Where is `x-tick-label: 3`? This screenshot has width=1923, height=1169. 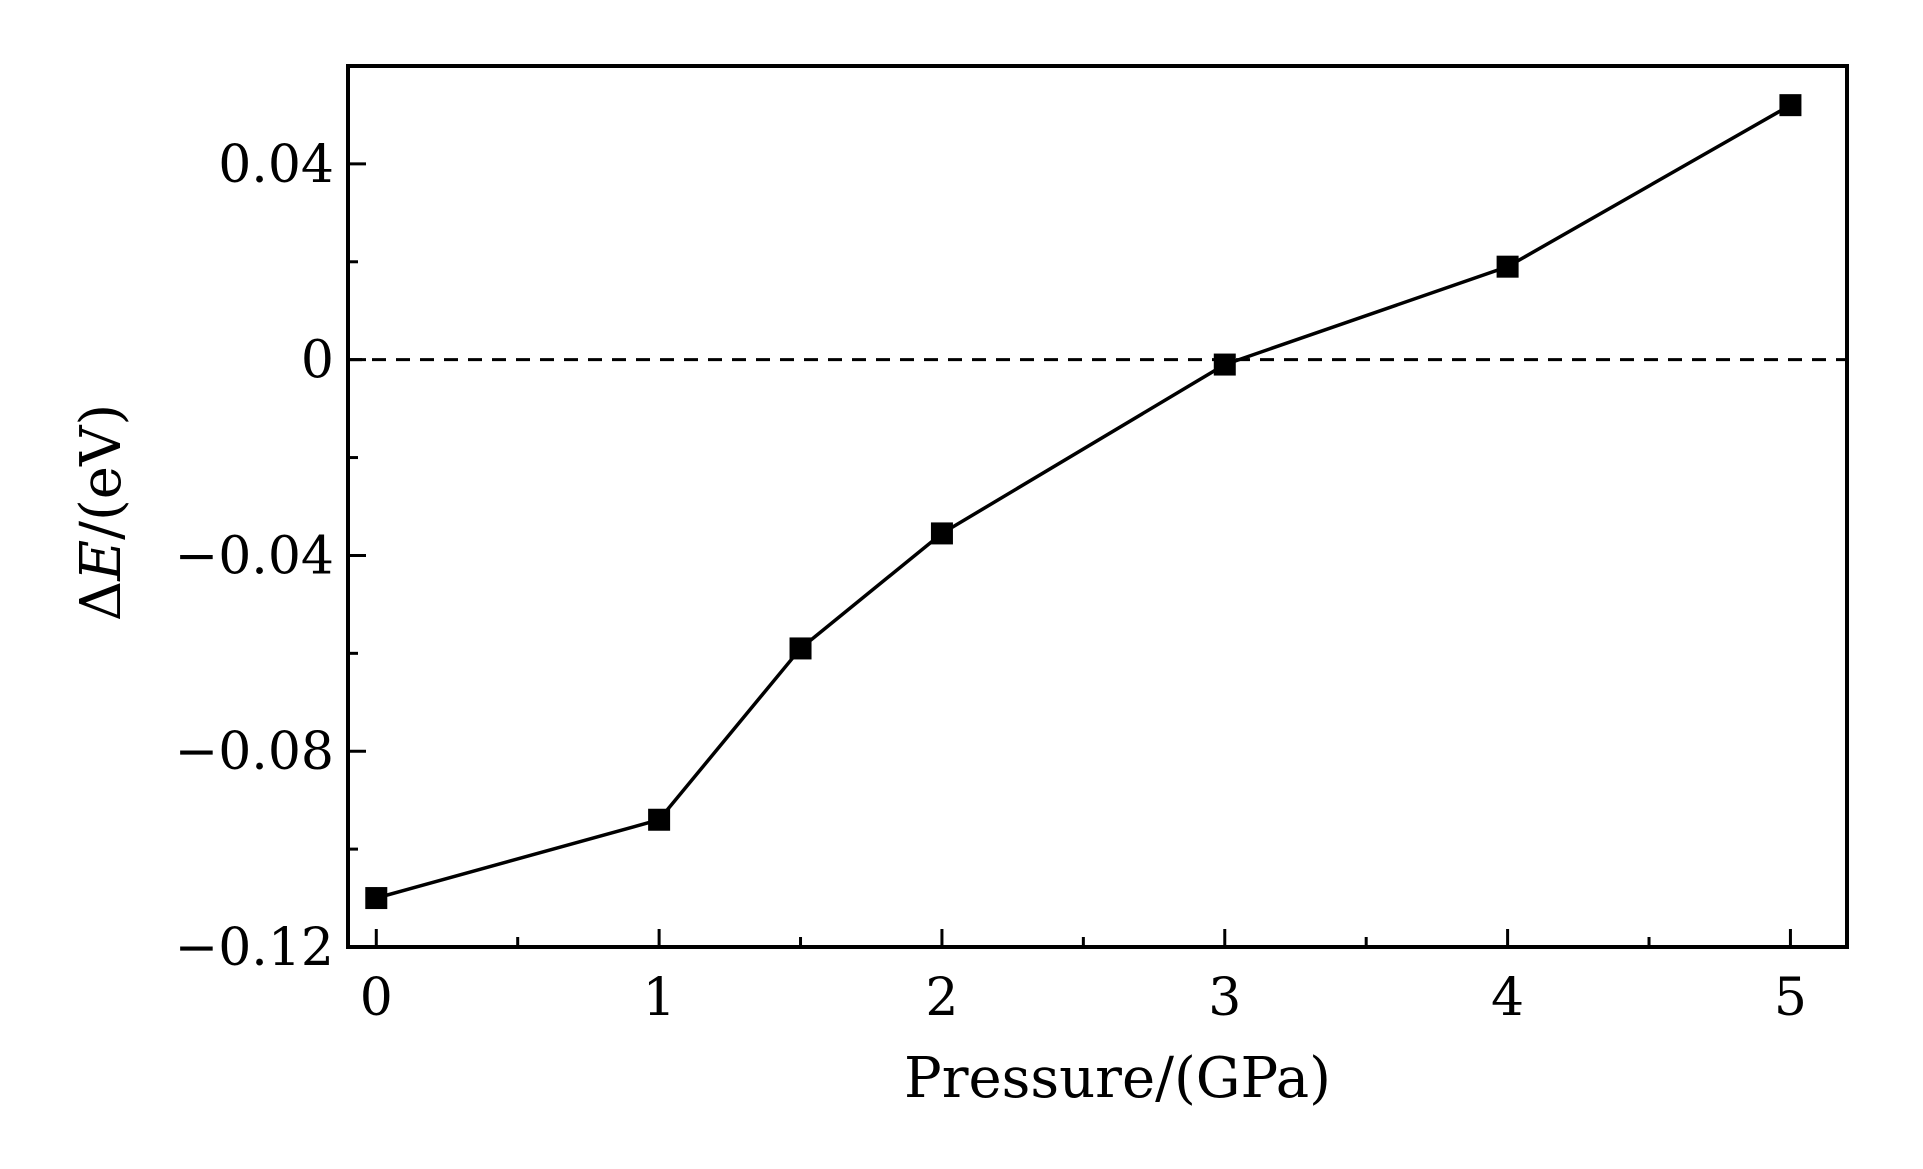
x-tick-label: 3 is located at coordinates (1224, 998).